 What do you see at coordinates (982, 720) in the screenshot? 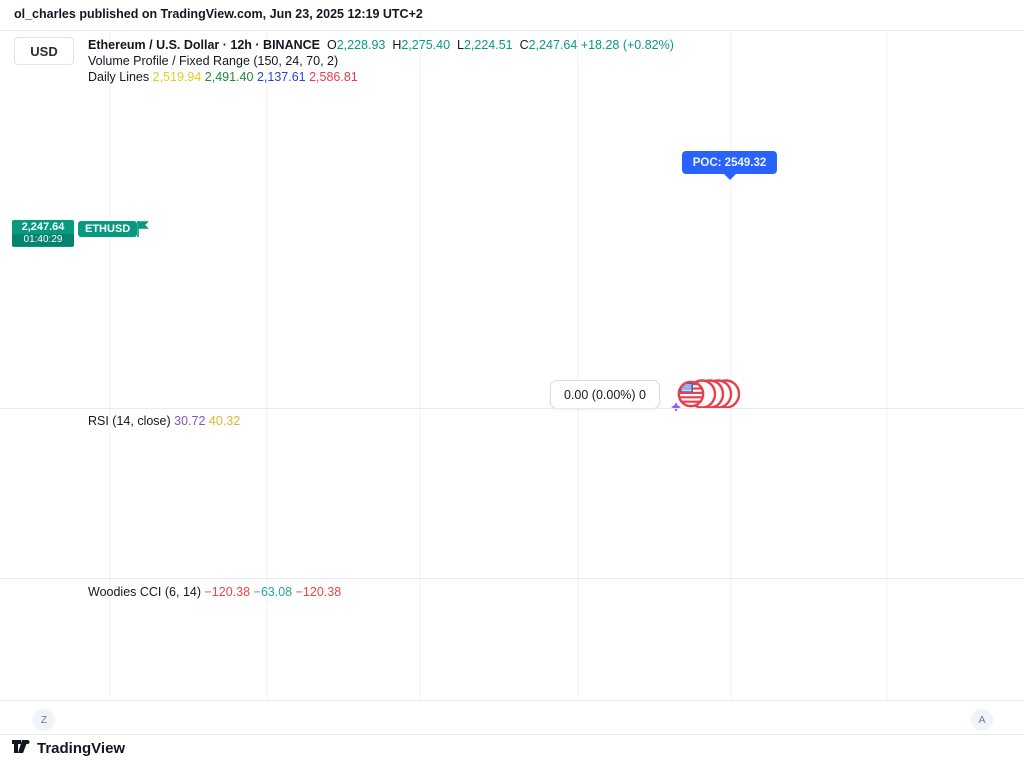
I see `scroll-right-button: A` at bounding box center [982, 720].